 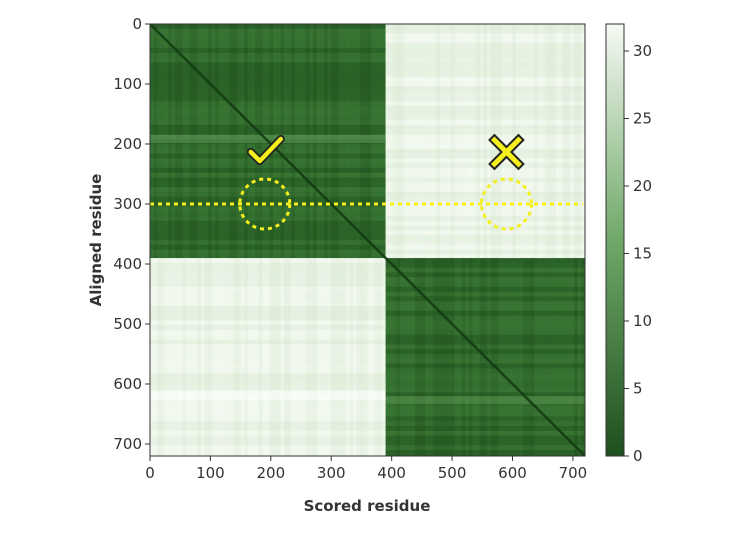 What do you see at coordinates (638, 389) in the screenshot?
I see `colorbar-tick-label: 5` at bounding box center [638, 389].